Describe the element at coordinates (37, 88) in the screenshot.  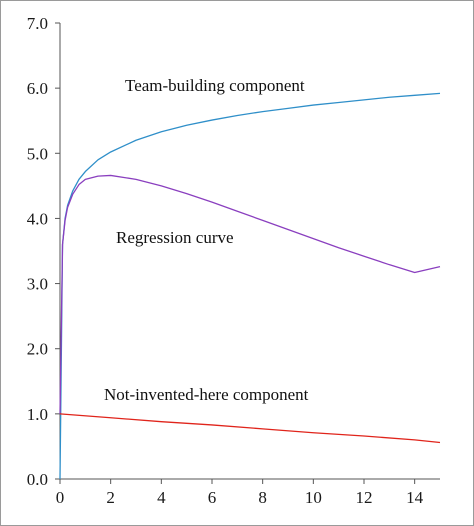
I see `y-tick-label: 6.0` at that location.